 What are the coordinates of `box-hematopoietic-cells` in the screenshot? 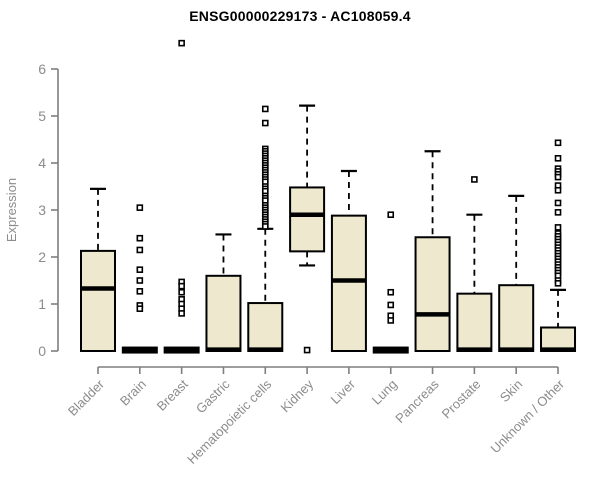 It's located at (265, 228).